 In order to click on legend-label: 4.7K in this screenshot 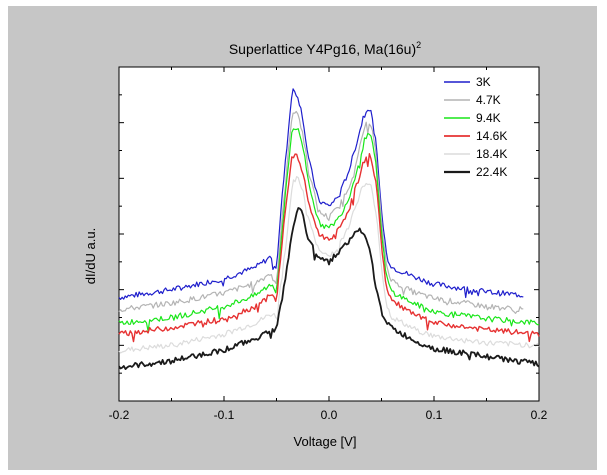, I will do `click(488, 100)`.